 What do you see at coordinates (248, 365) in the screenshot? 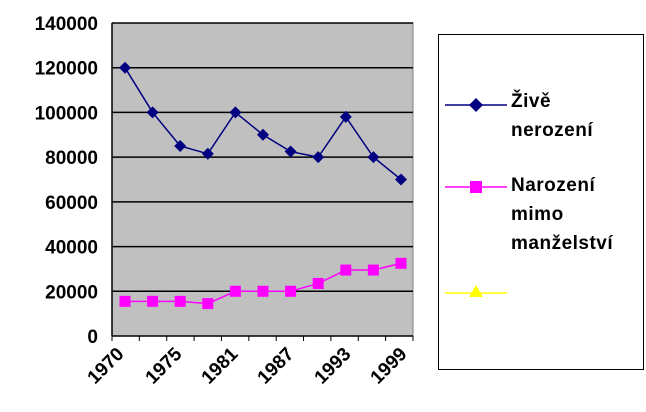
I see `x-axis-ticks: 1970 1975 1981 1987 1993 1999` at bounding box center [248, 365].